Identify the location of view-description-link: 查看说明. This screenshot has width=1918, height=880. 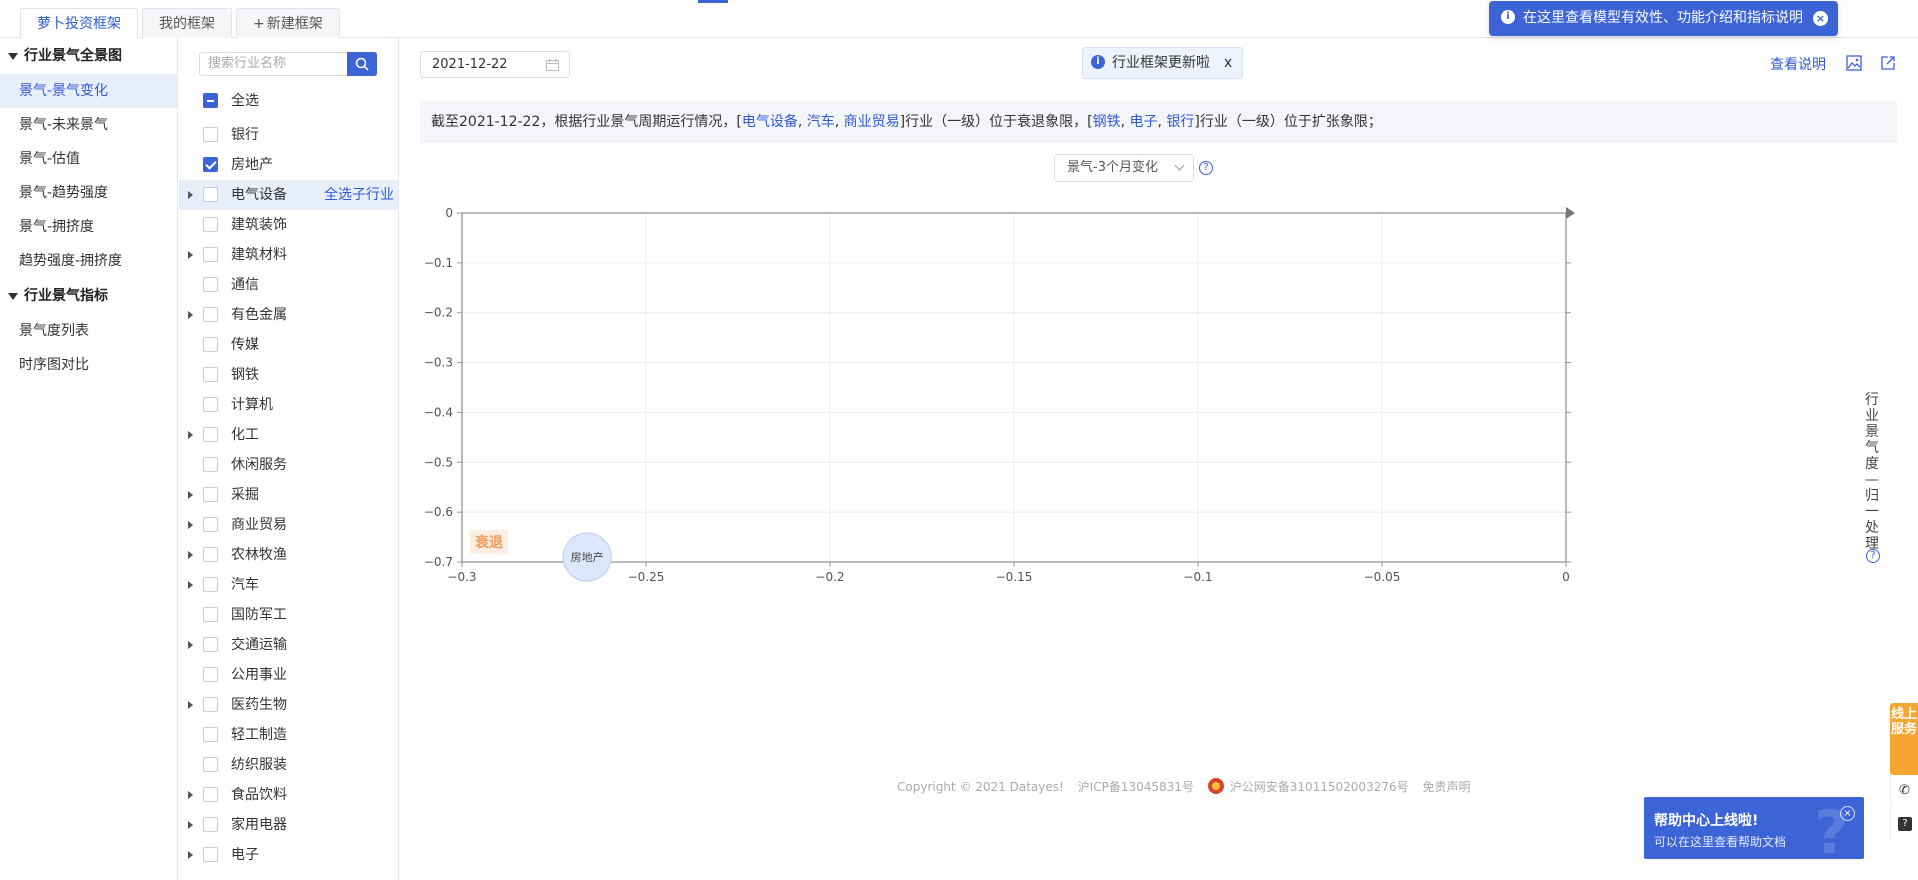
(1798, 65).